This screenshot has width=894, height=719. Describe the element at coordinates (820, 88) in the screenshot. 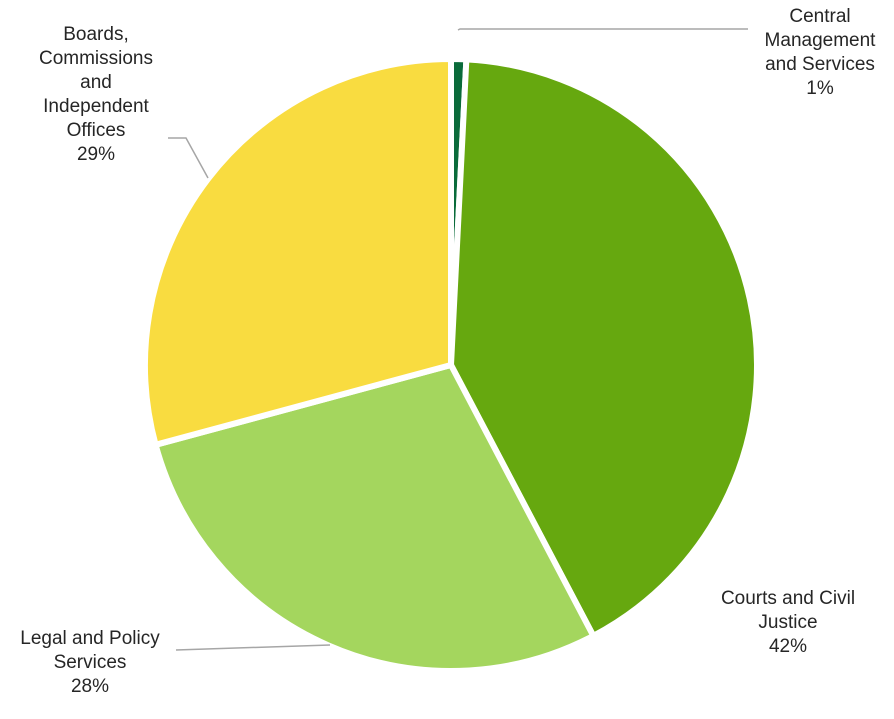

I see `slice-percent-central-management: 1%` at that location.